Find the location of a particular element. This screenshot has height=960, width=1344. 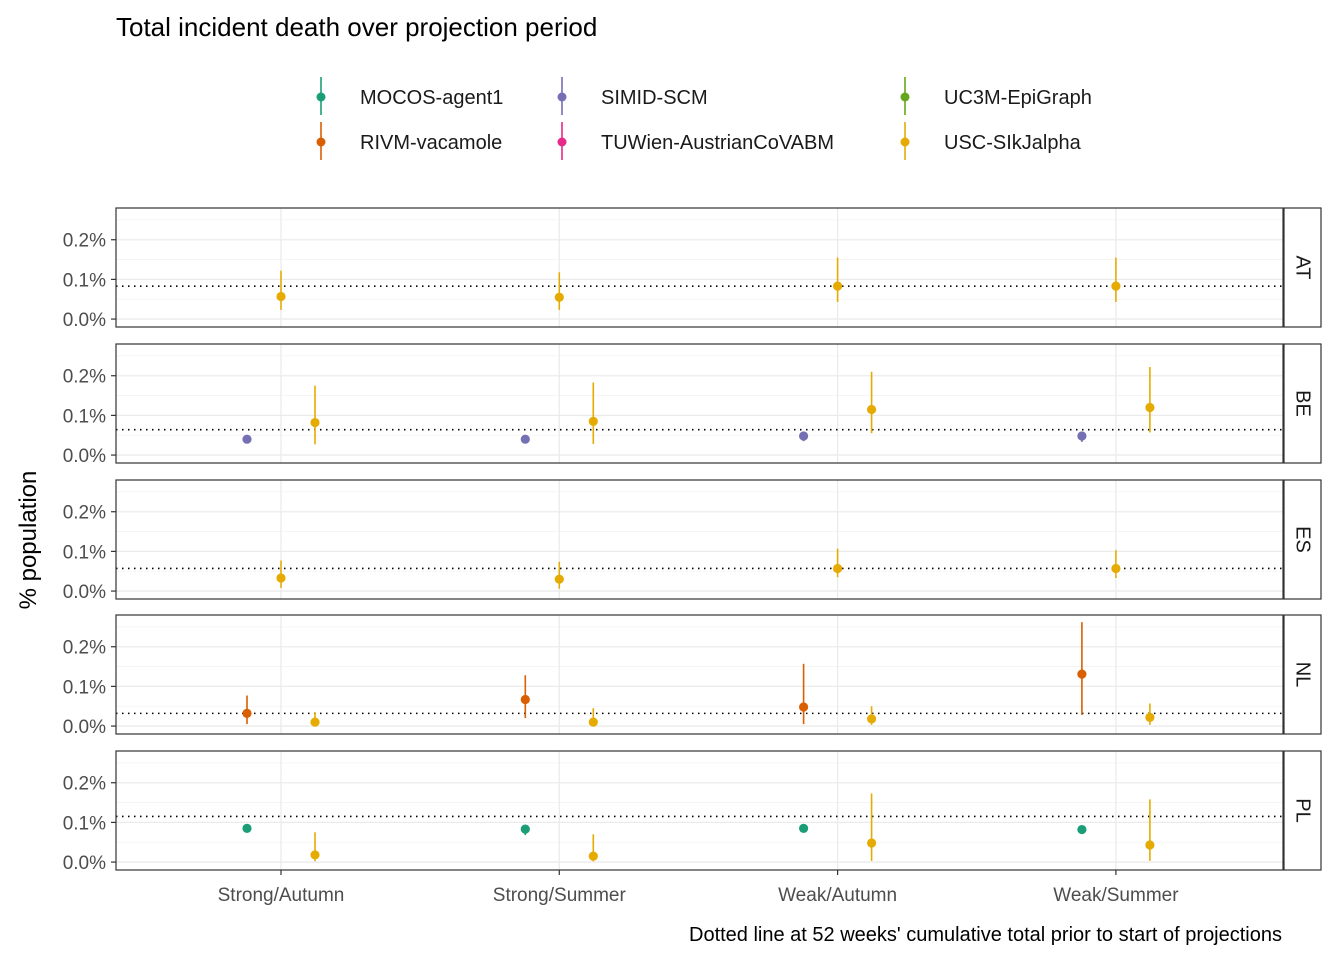

x-tick-label: Weak/Autumn is located at coordinates (837, 895).